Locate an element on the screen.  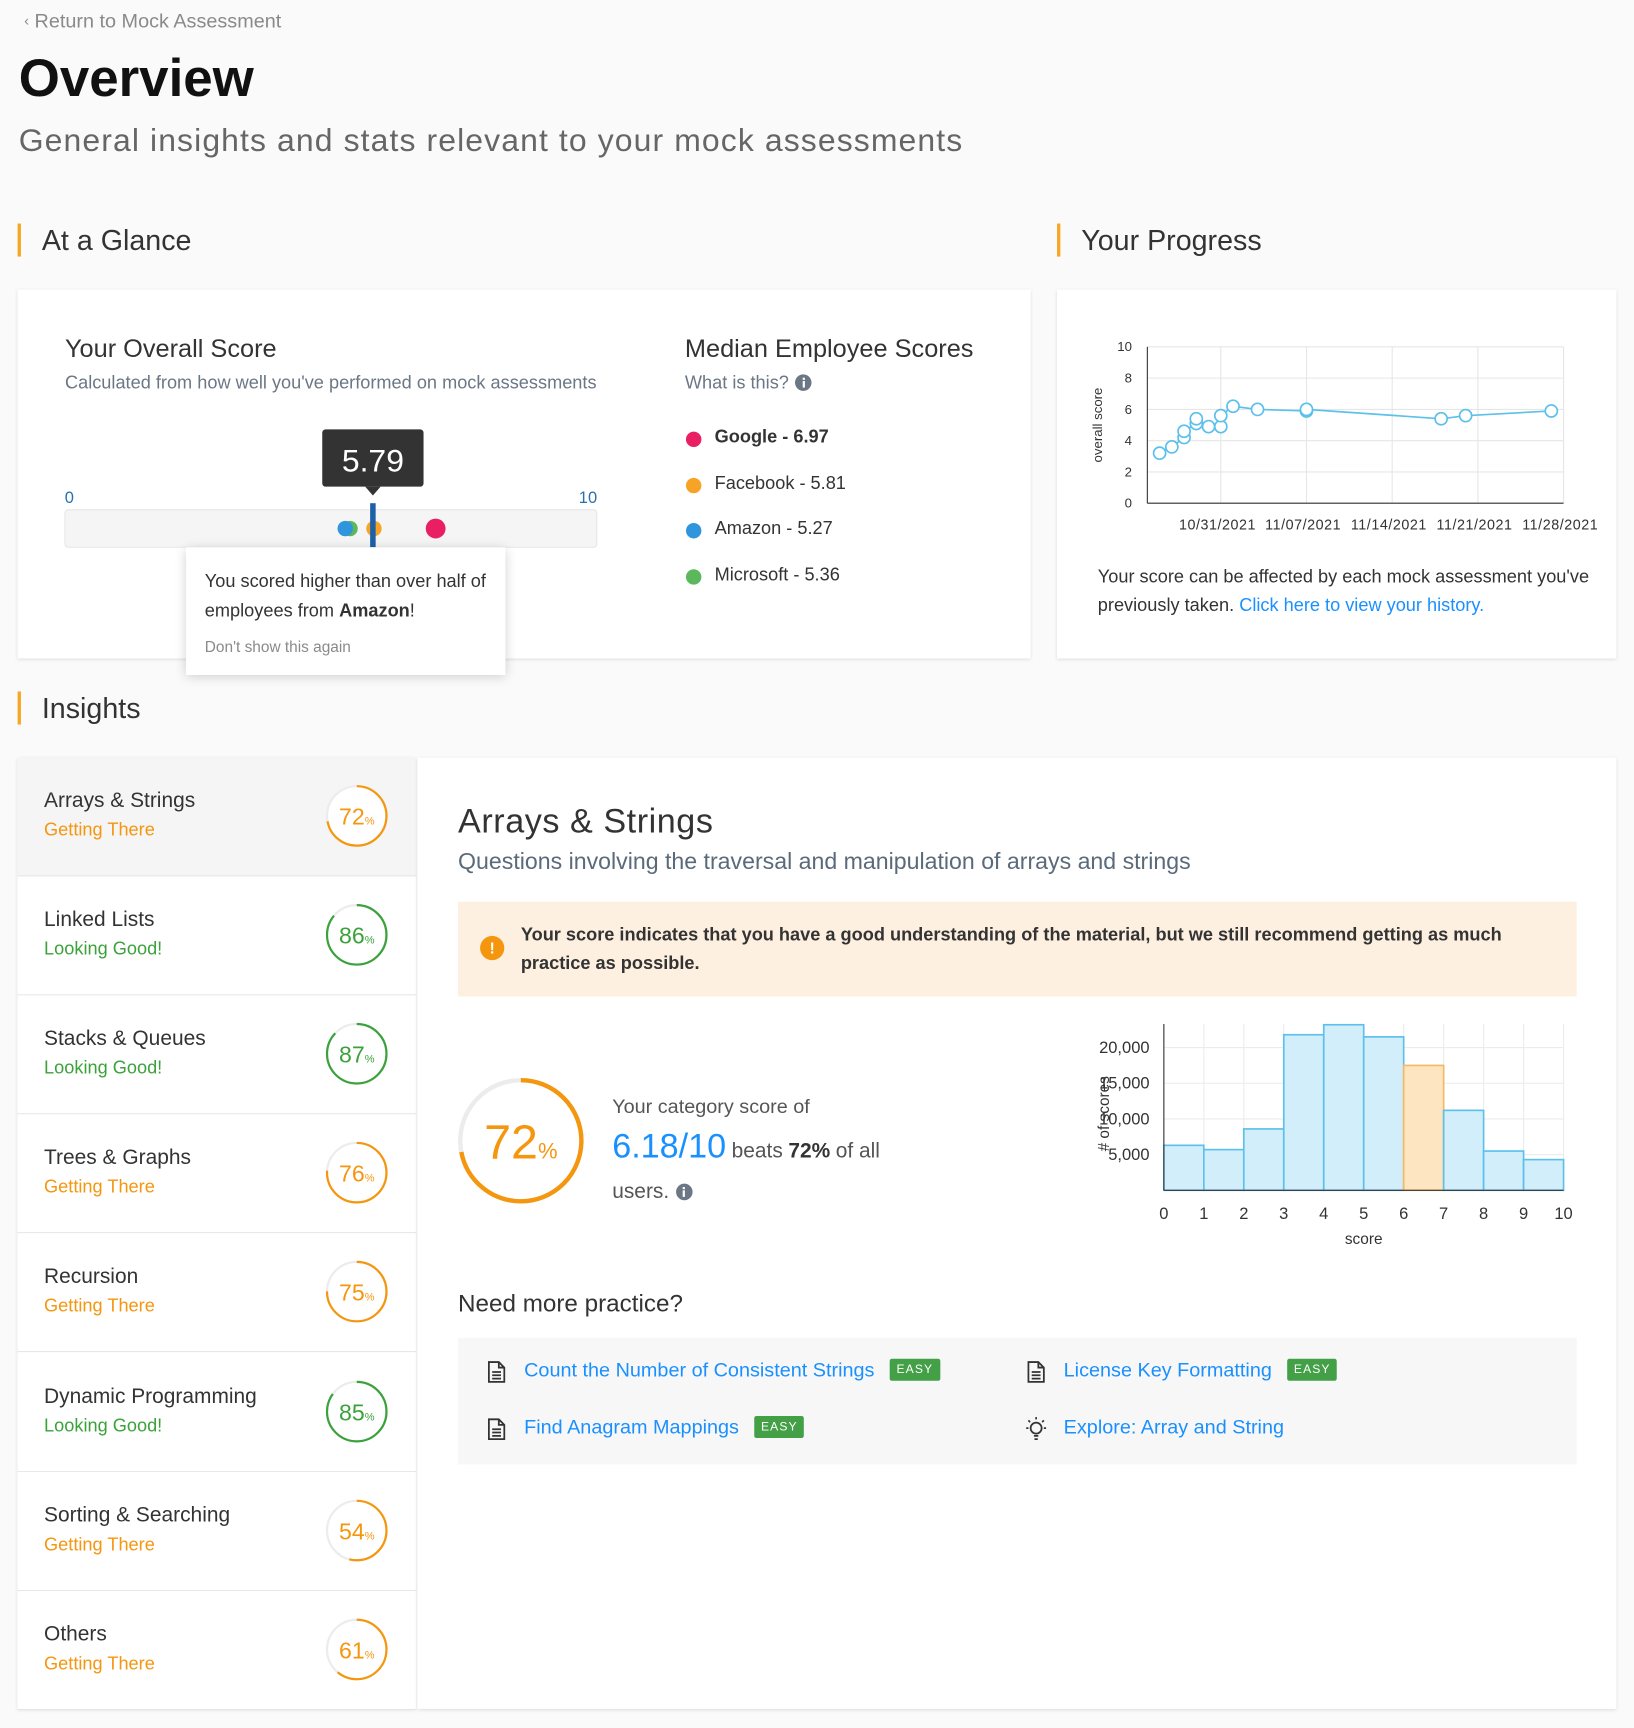
practice-item: Find Anagram Mappings EASY is located at coordinates (664, 1427).